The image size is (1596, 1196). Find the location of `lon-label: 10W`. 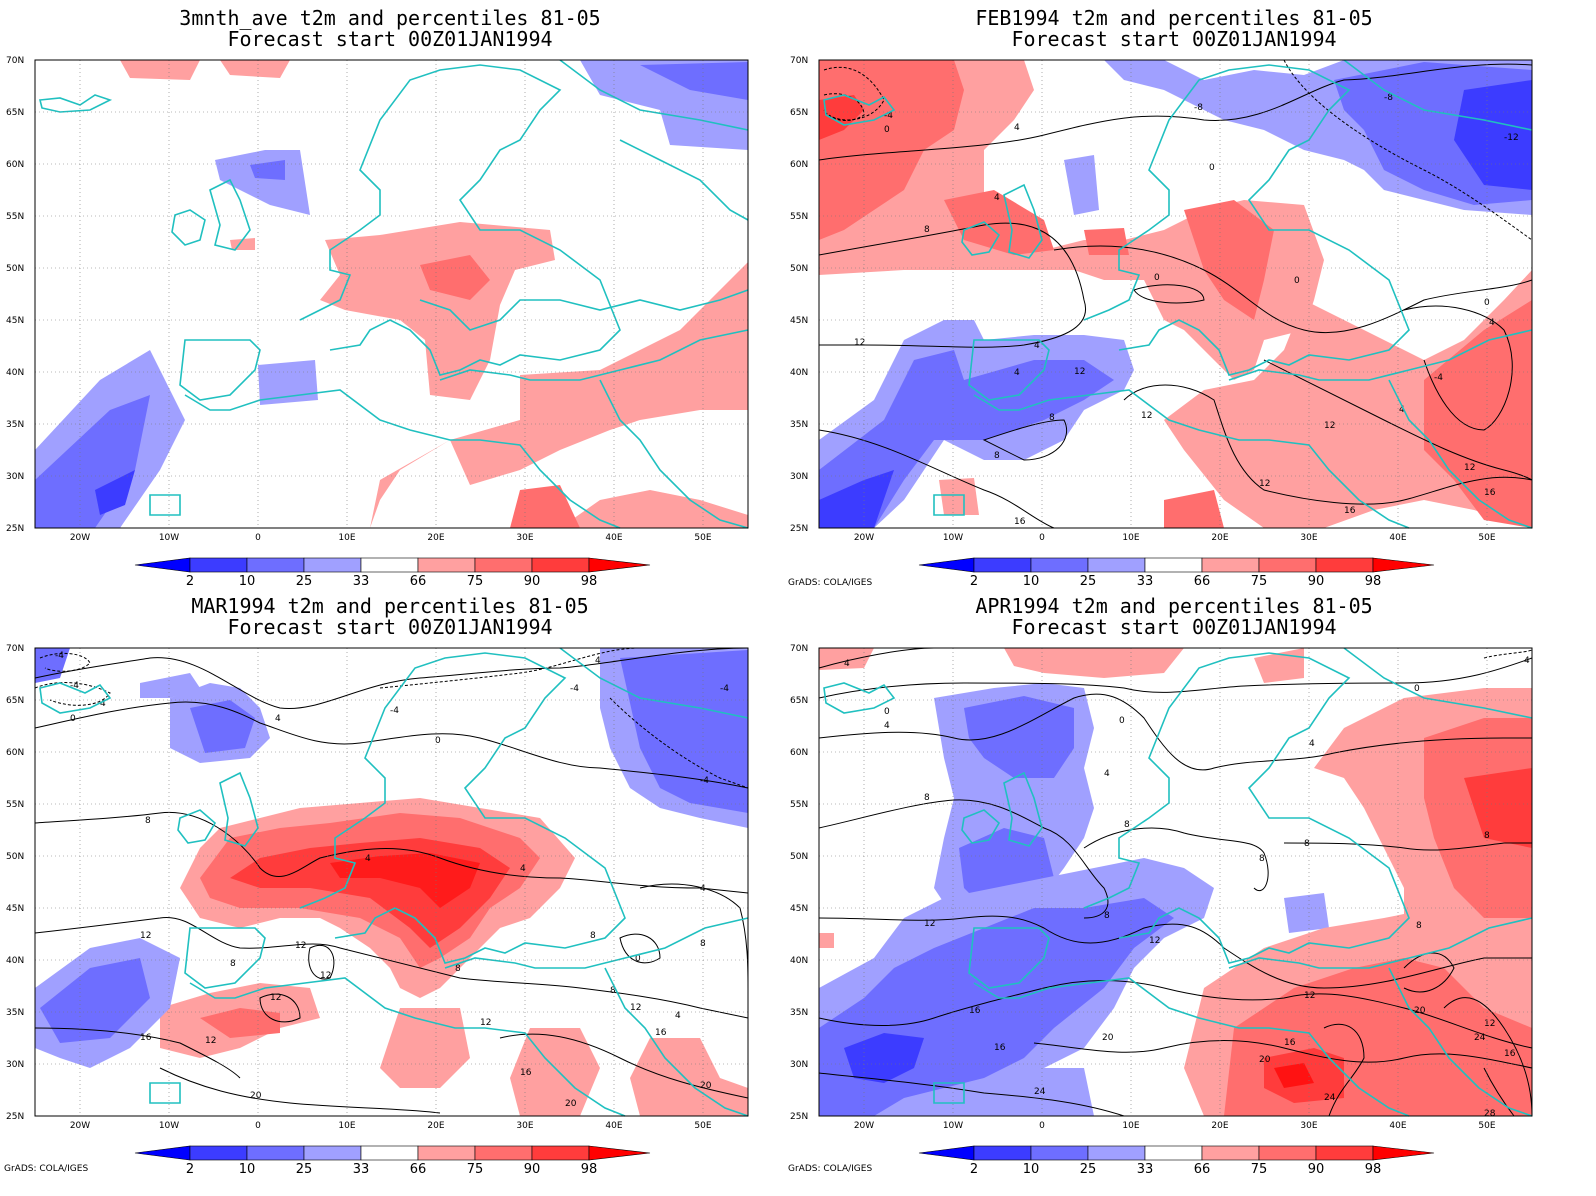

lon-label: 10W is located at coordinates (169, 538).